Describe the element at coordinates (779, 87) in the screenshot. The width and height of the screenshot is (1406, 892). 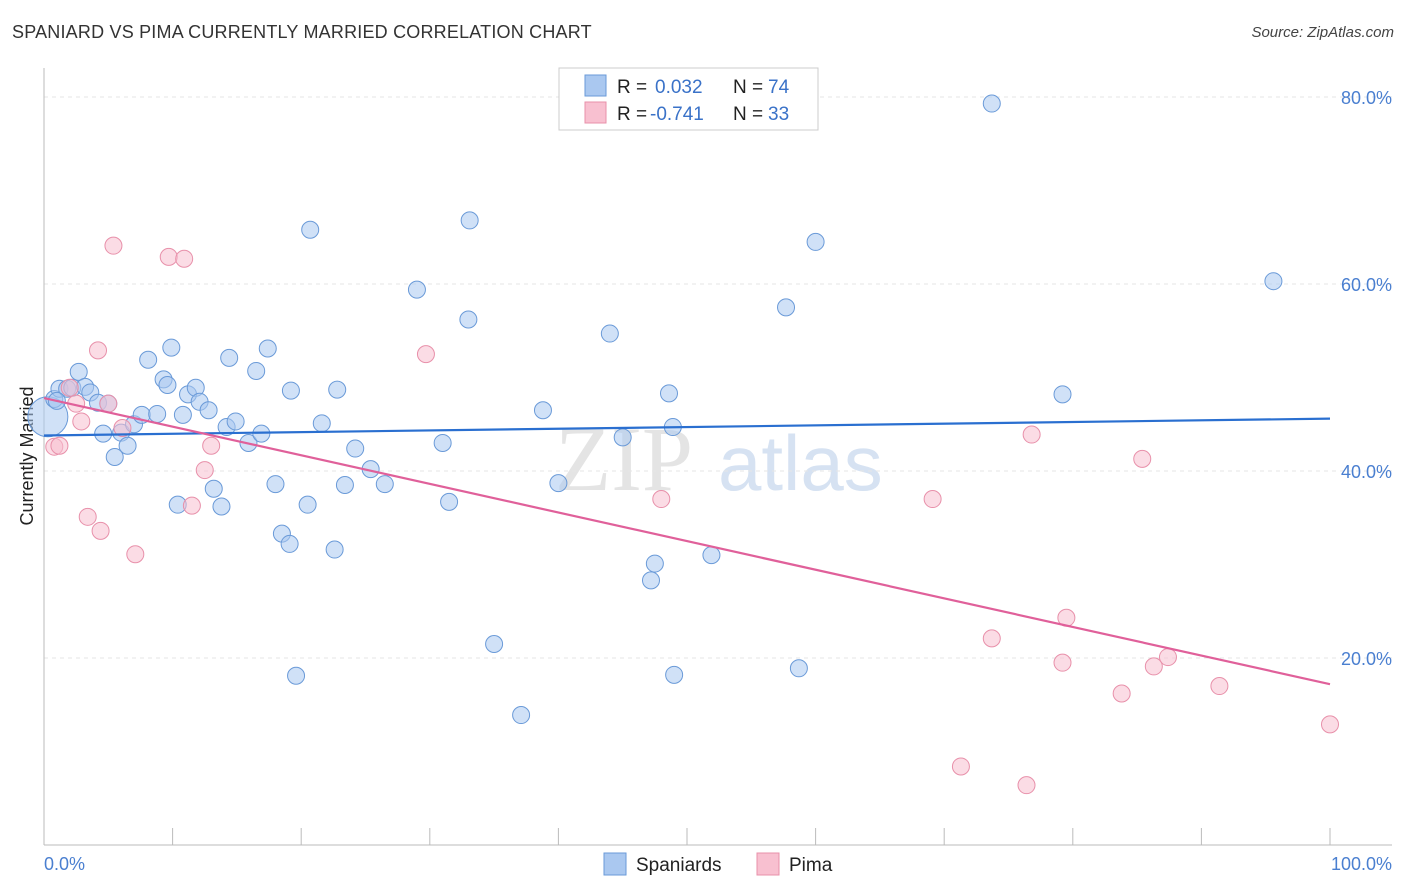
I see `legend-n-value-spaniards: 74` at that location.